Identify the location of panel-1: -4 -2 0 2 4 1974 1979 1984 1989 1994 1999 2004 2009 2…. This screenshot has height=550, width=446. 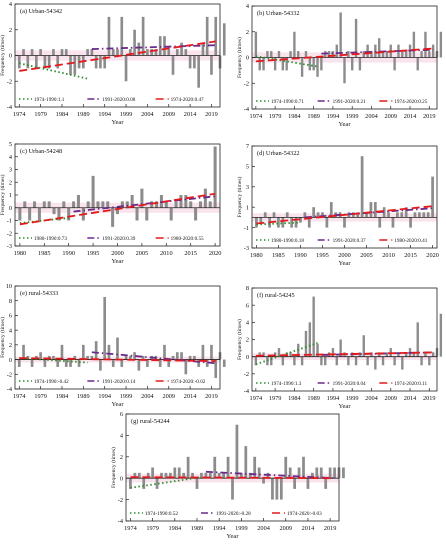
(113, 63).